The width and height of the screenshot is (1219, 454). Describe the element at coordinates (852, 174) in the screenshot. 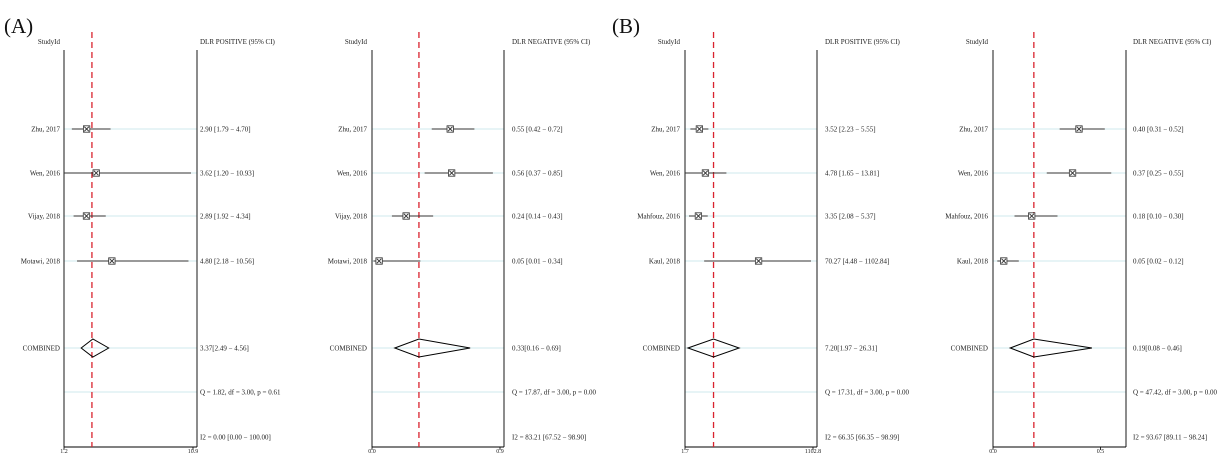

I see `study-result: 4.78 [1.65 − 13.81]` at that location.